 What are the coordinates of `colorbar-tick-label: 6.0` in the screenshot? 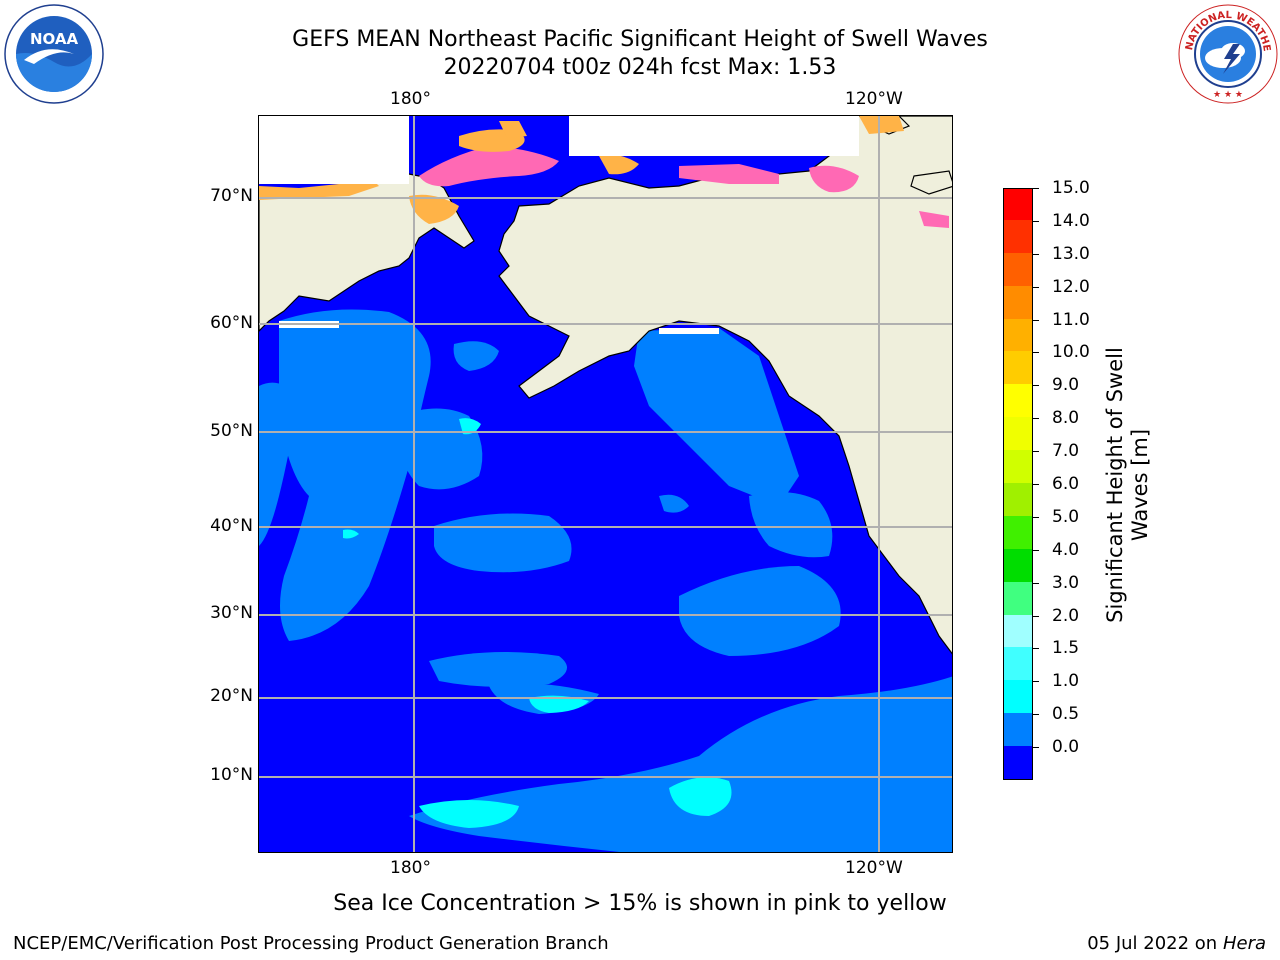 It's located at (1066, 484).